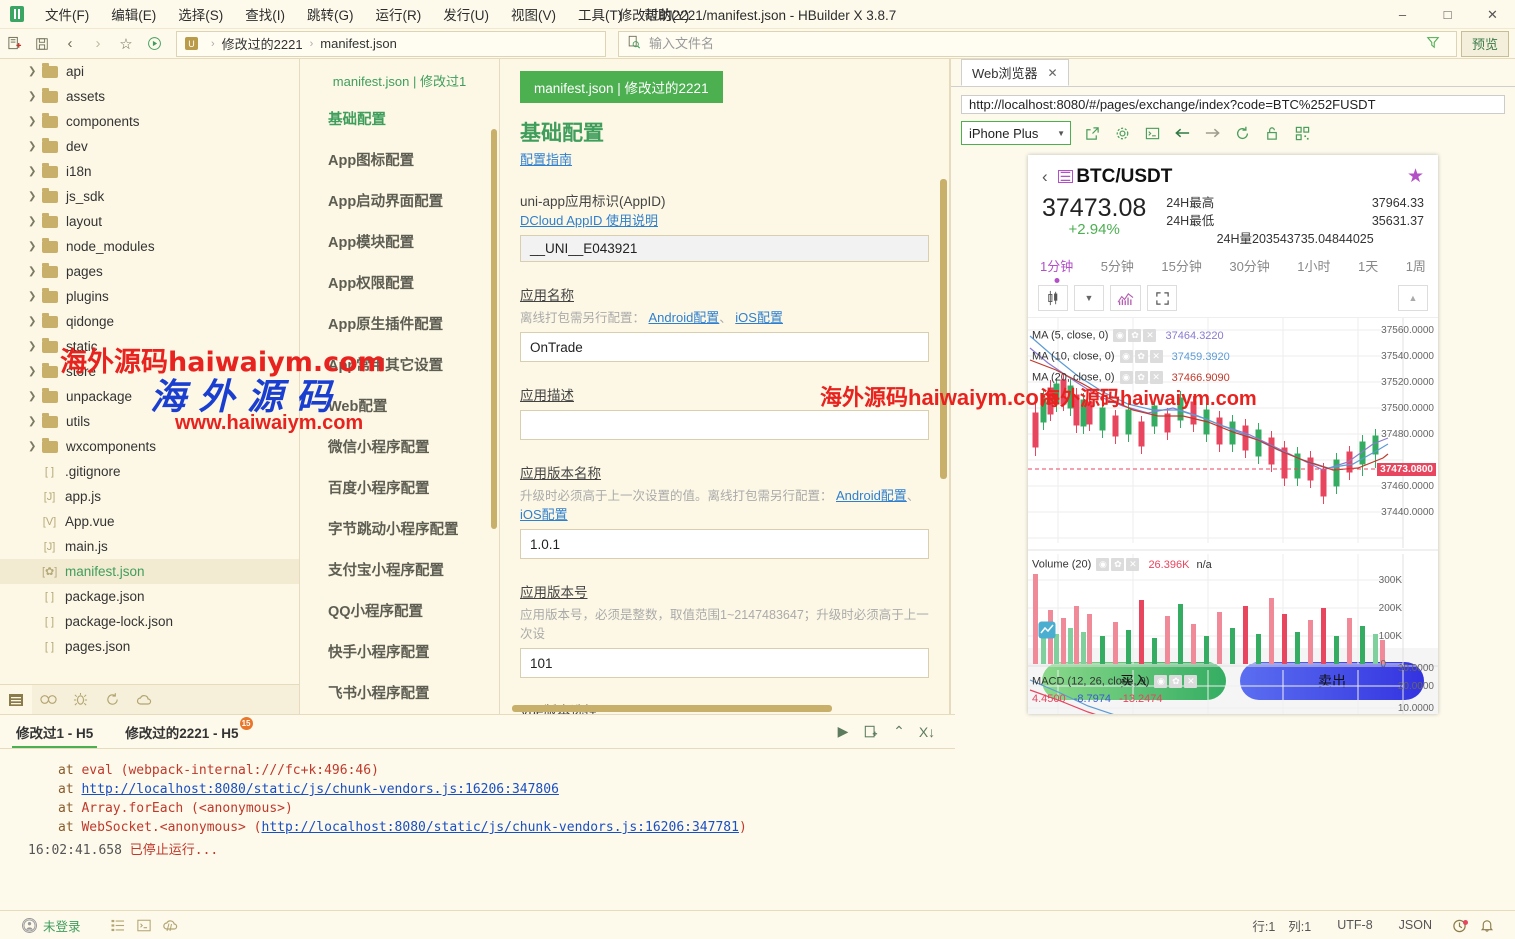 This screenshot has width=1515, height=939. I want to click on settings-icon, so click(1122, 133).